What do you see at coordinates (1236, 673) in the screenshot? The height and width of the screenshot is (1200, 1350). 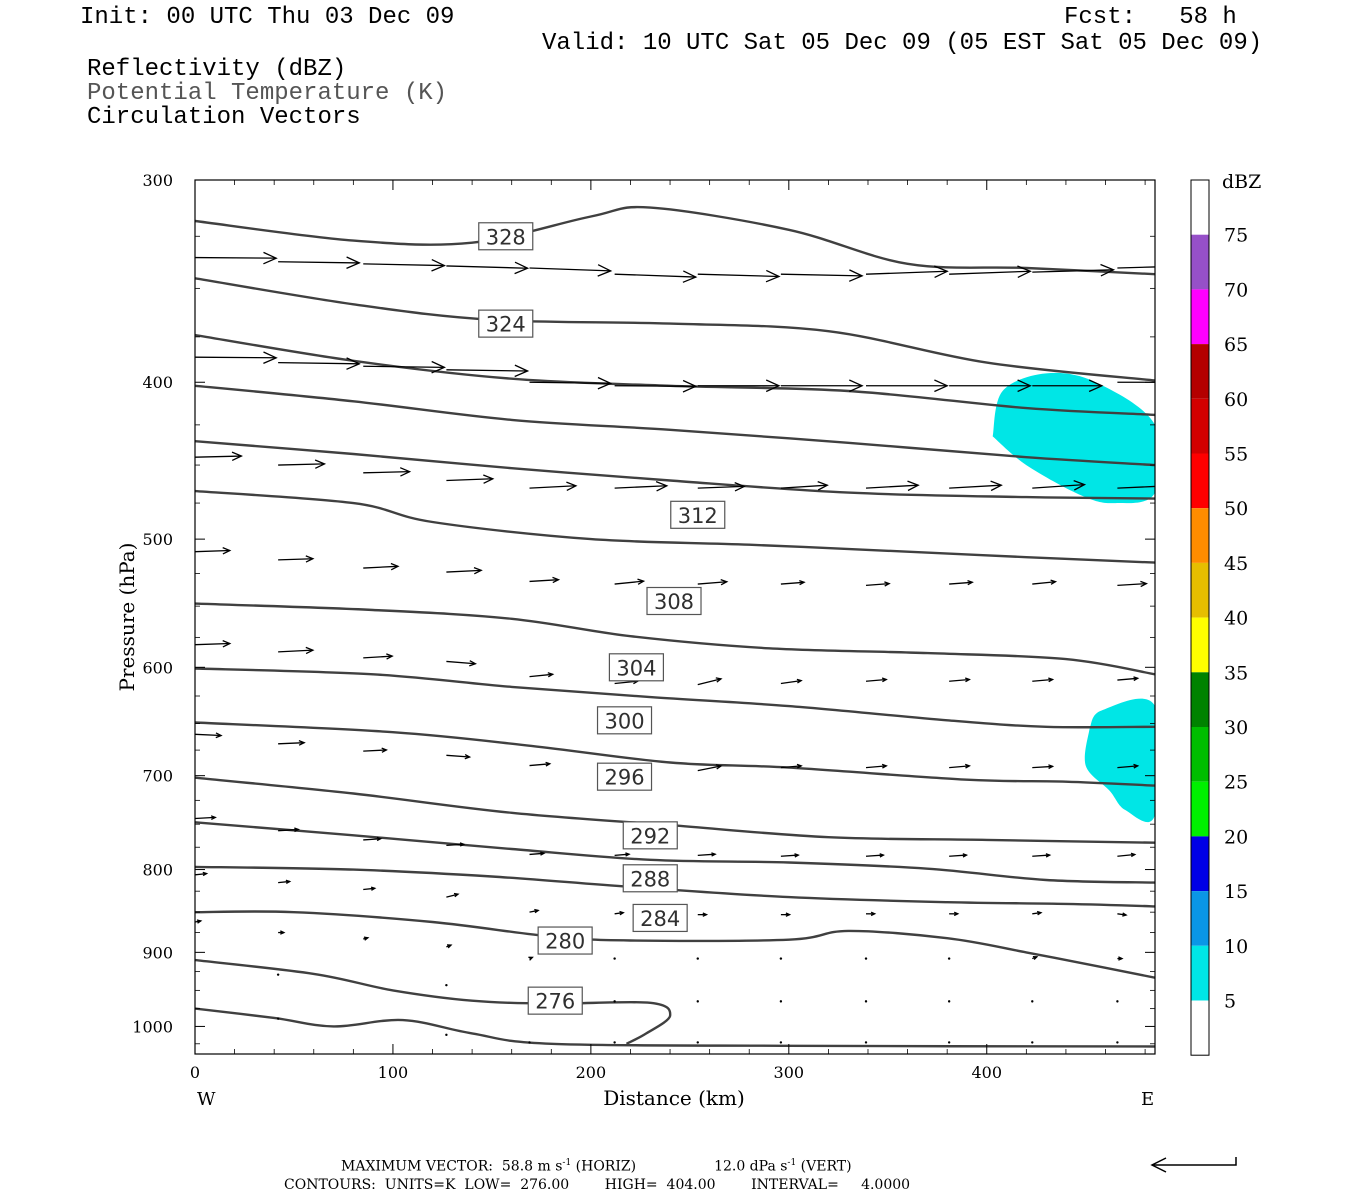 I see `colorbar-level-label: 35` at bounding box center [1236, 673].